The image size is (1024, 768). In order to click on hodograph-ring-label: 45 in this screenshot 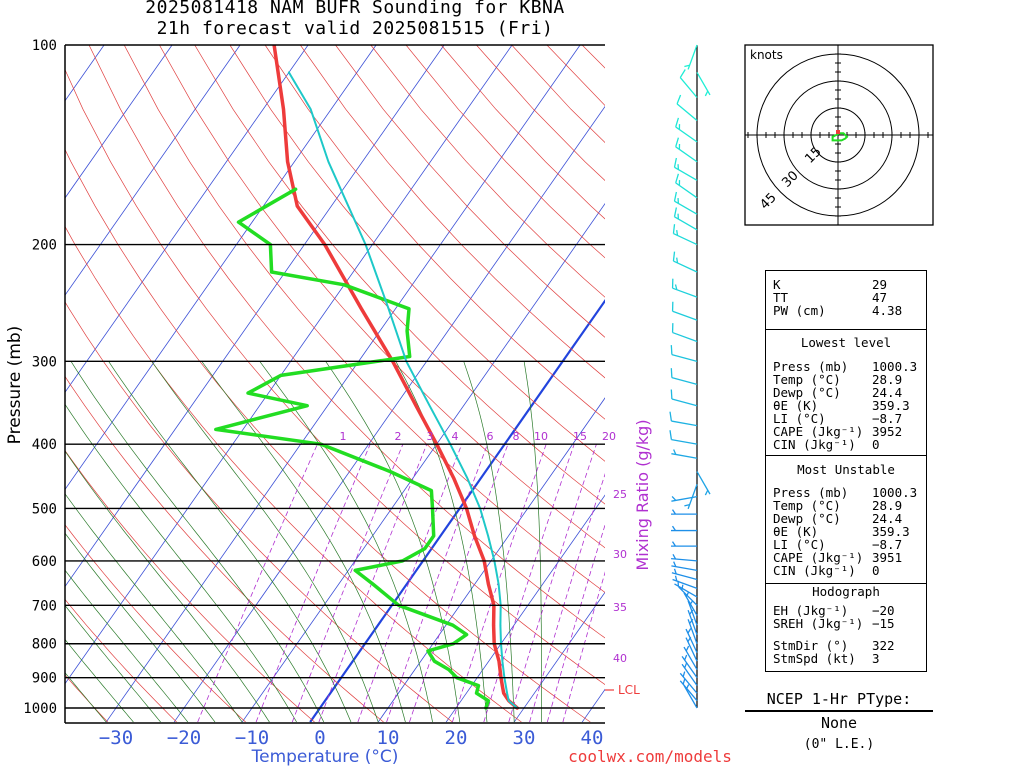, I will do `click(768, 201)`.